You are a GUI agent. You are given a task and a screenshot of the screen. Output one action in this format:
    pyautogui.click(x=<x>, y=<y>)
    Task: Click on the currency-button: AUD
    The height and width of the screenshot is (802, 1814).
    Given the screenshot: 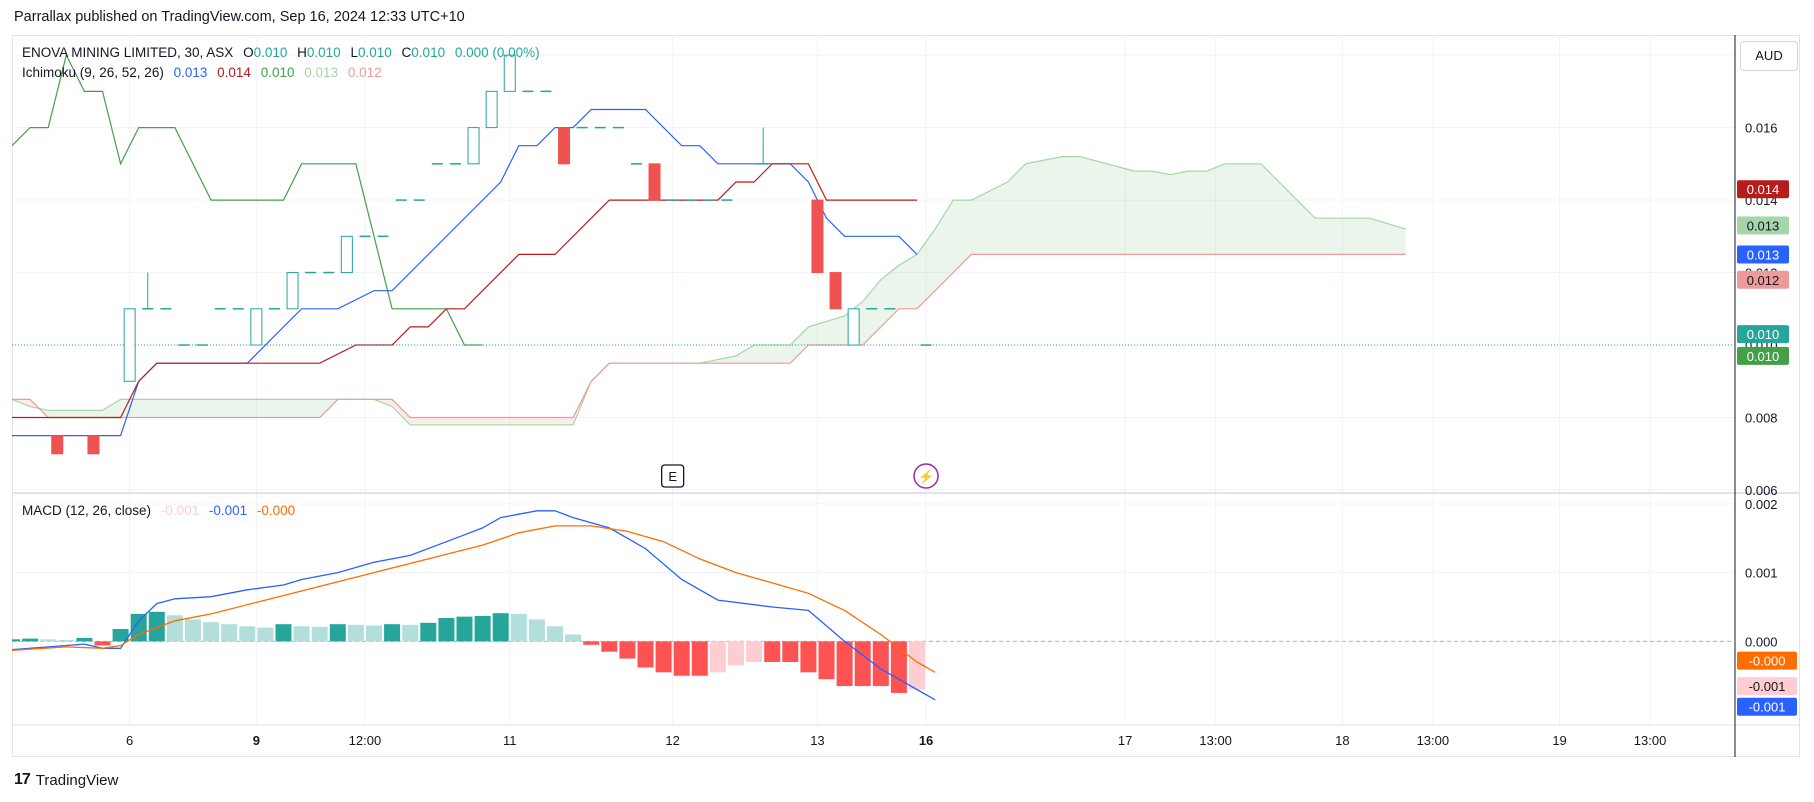 What is the action you would take?
    pyautogui.click(x=1769, y=56)
    